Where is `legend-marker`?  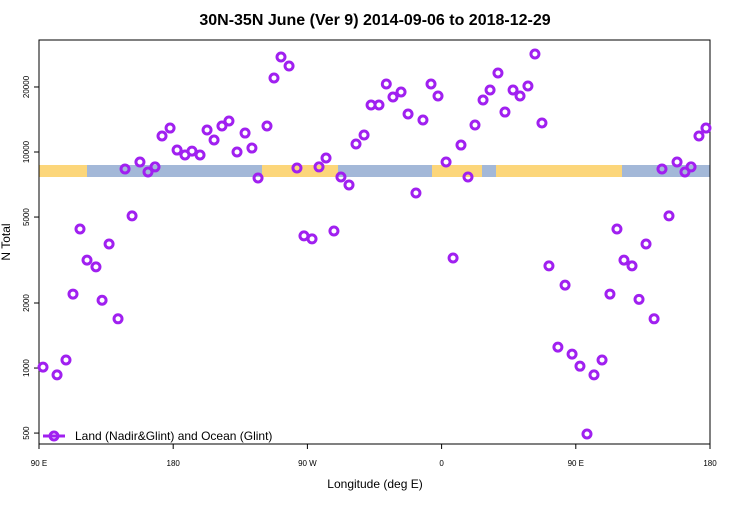 legend-marker is located at coordinates (54, 436).